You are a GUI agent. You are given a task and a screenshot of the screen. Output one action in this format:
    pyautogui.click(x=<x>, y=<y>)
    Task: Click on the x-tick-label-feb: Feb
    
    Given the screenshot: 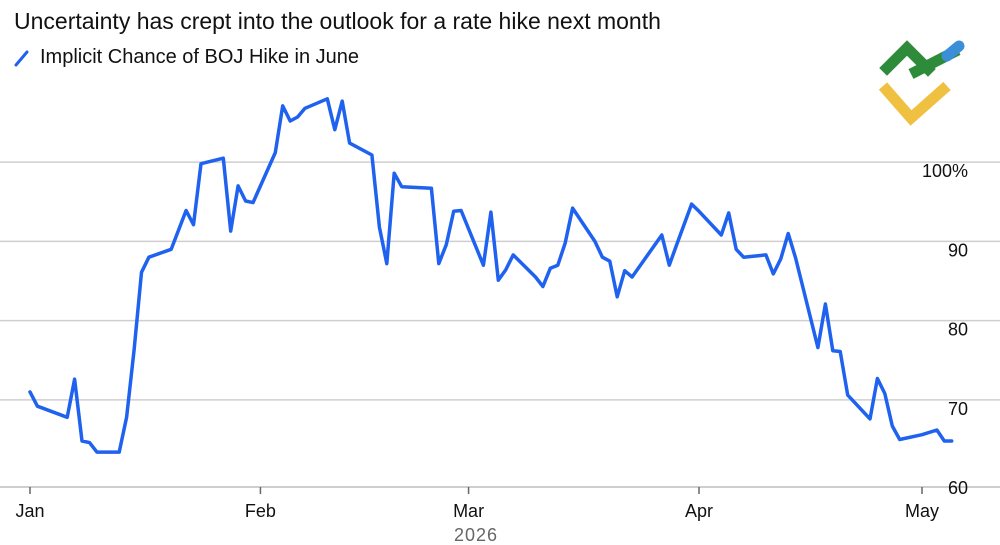 What is the action you would take?
    pyautogui.click(x=260, y=511)
    